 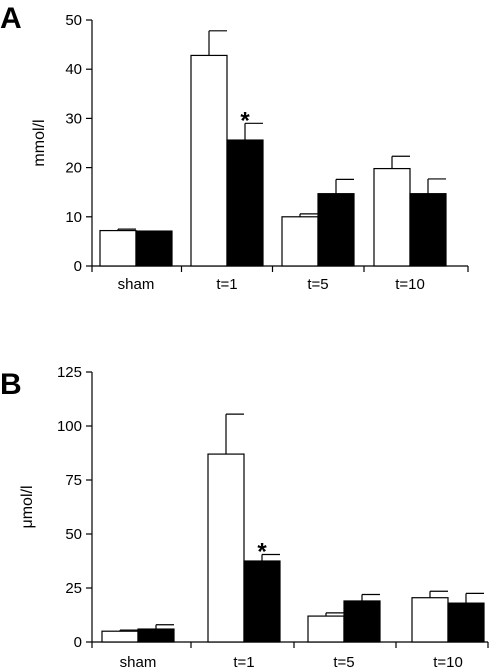 I want to click on y-axis-label: mmol/l, so click(x=39, y=142).